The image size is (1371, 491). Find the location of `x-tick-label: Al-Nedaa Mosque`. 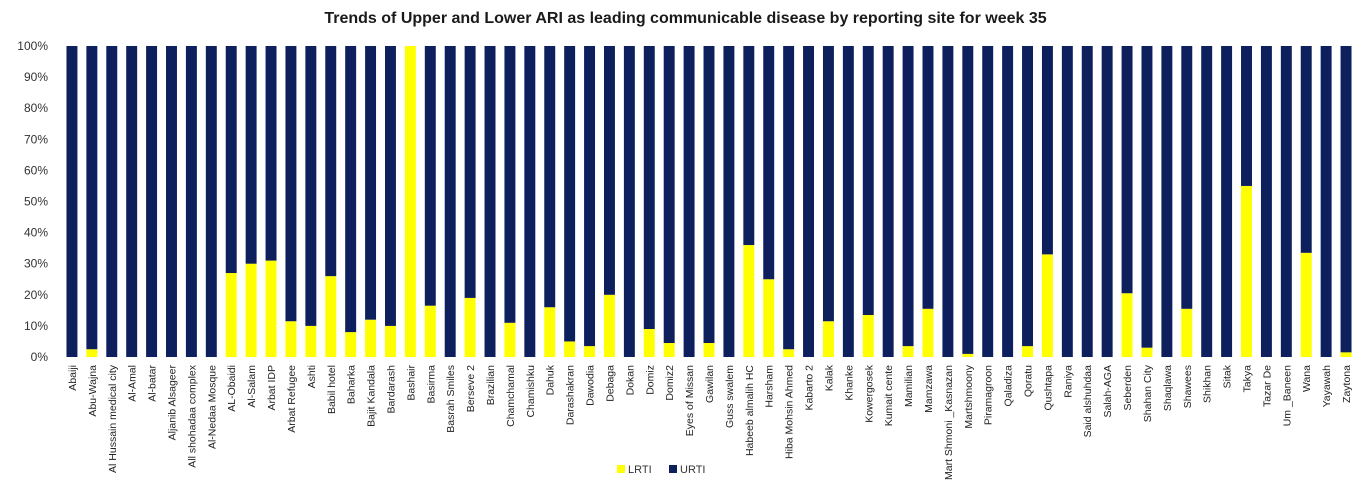

x-tick-label: Al-Nedaa Mosque is located at coordinates (212, 407).